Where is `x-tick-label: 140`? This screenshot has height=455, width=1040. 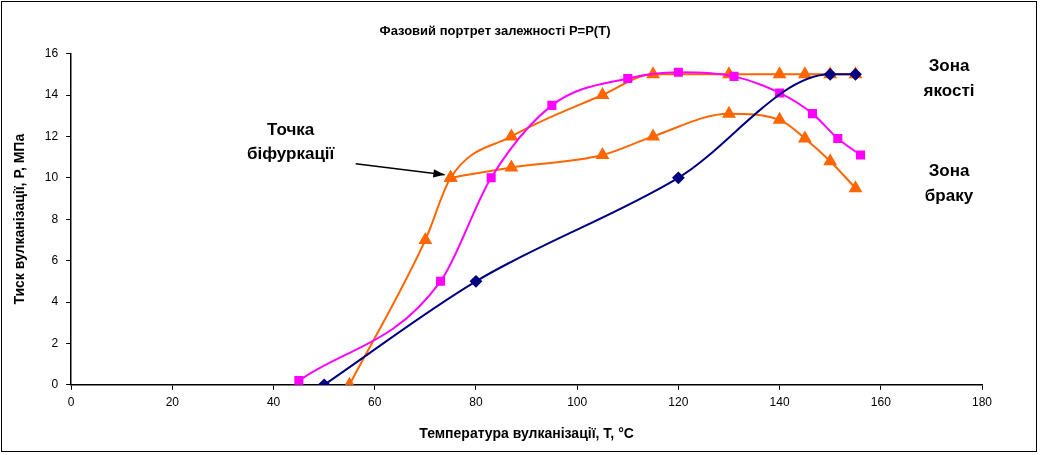
x-tick-label: 140 is located at coordinates (779, 402).